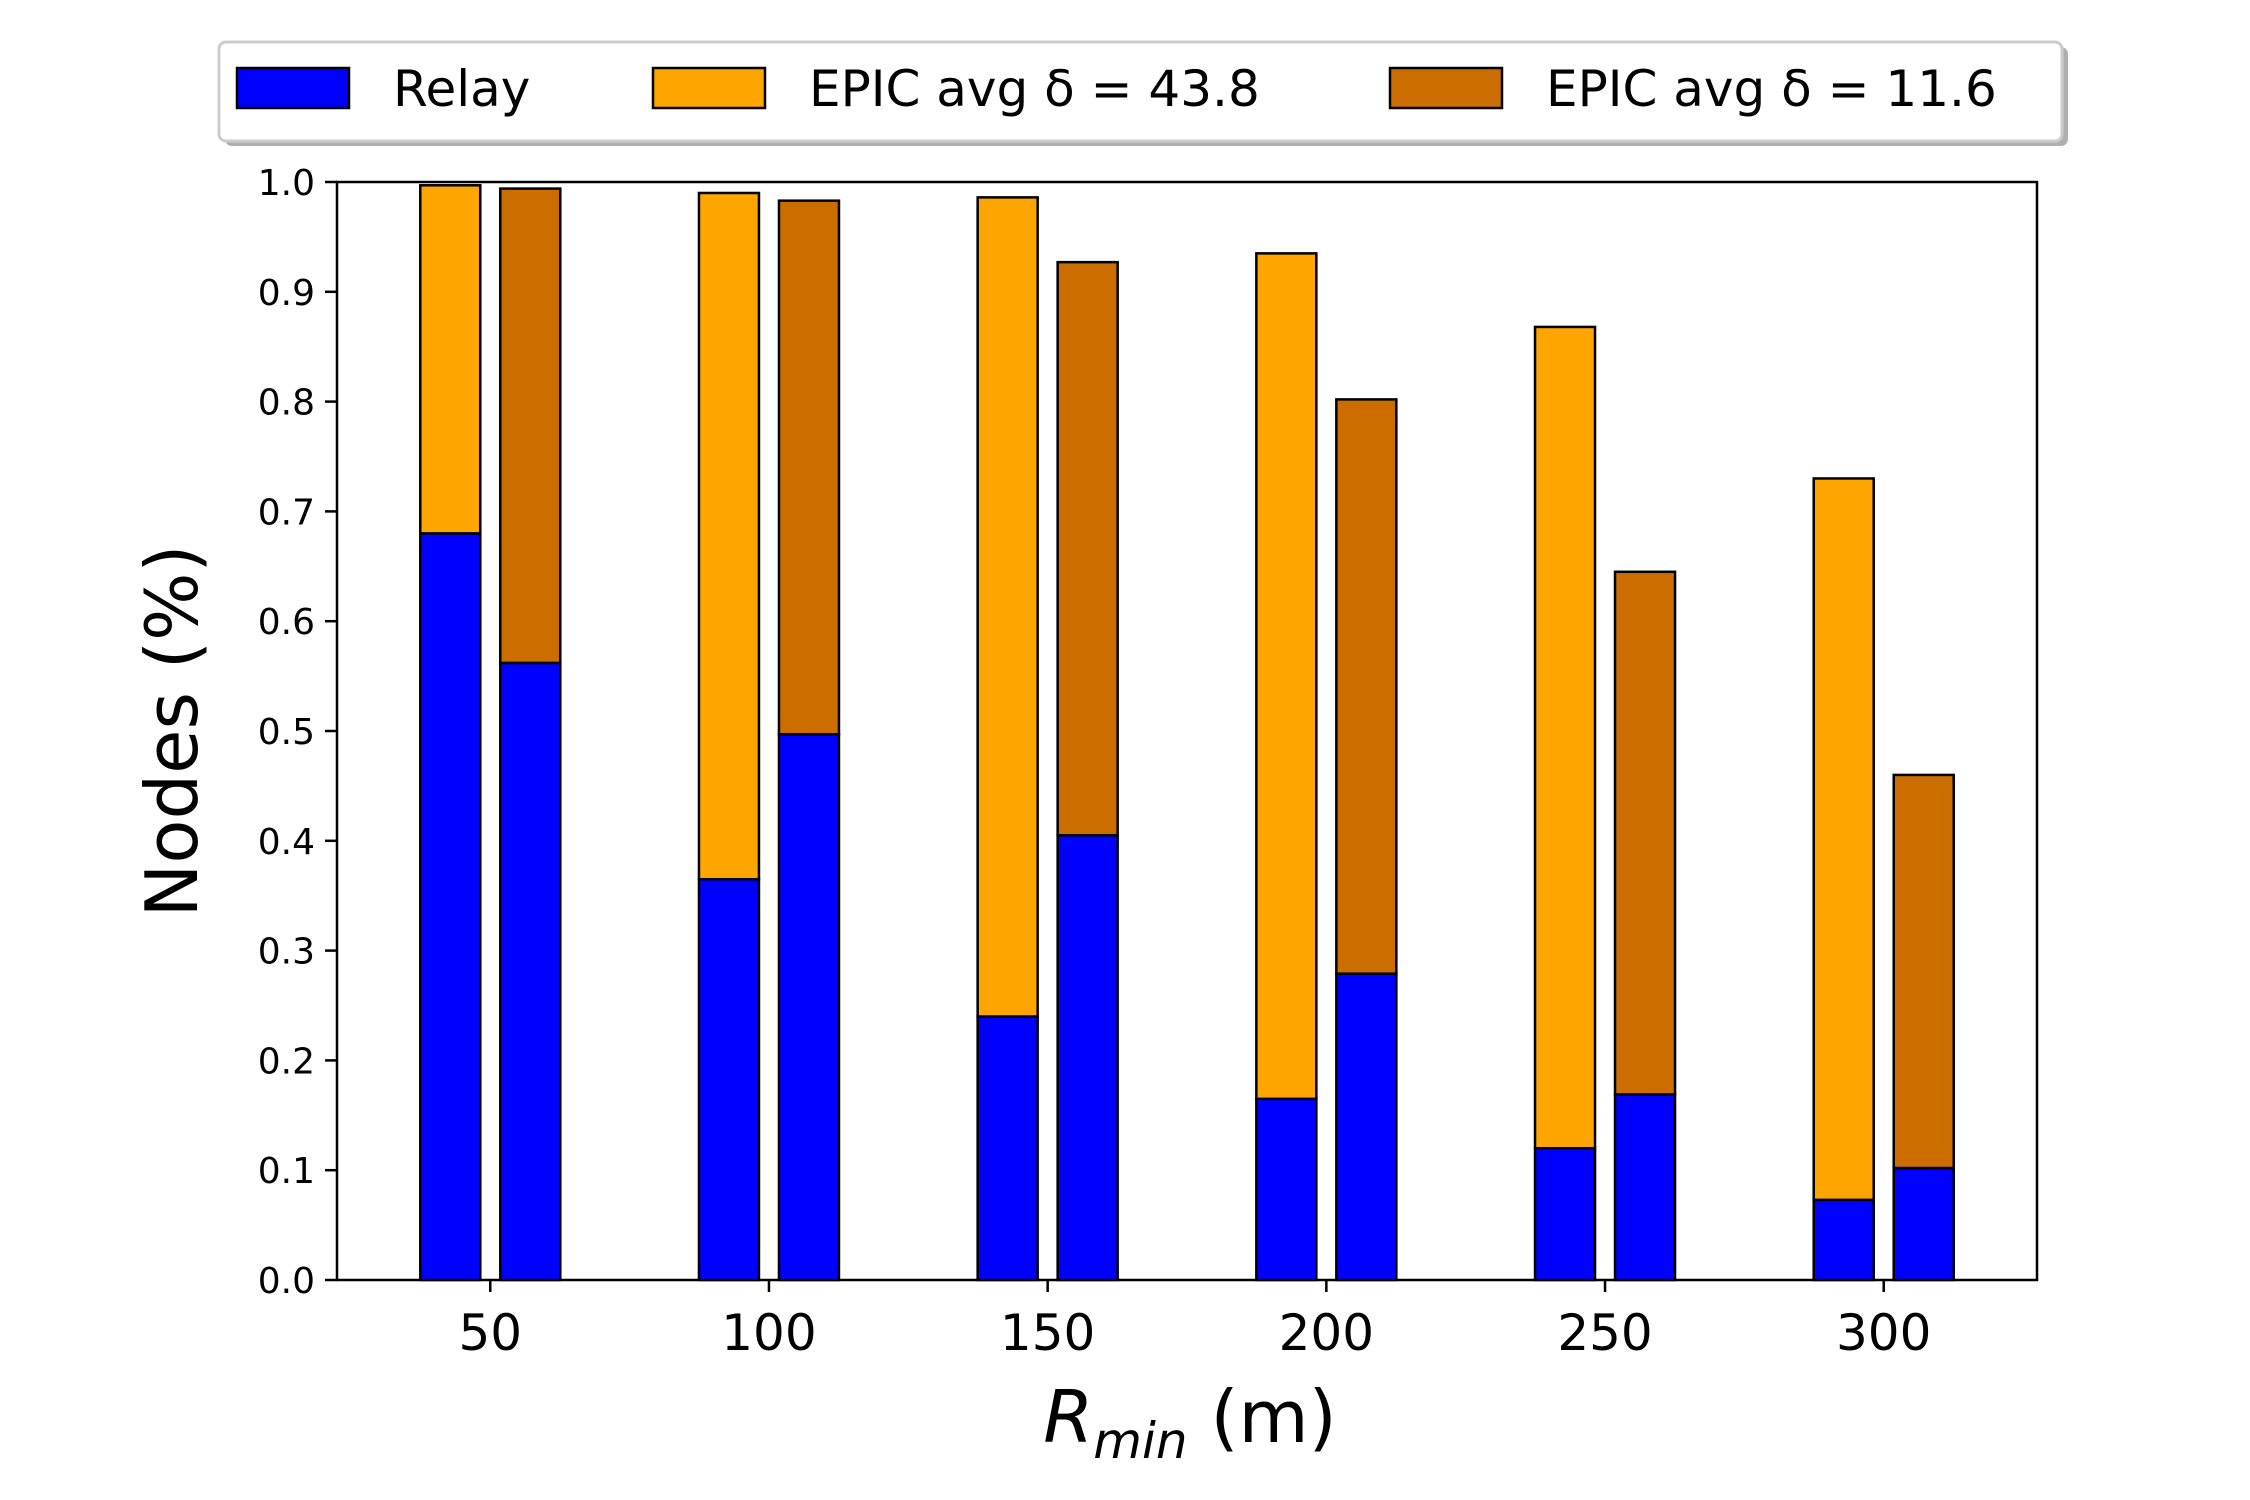  What do you see at coordinates (1326, 1333) in the screenshot?
I see `x-tick-label: 200` at bounding box center [1326, 1333].